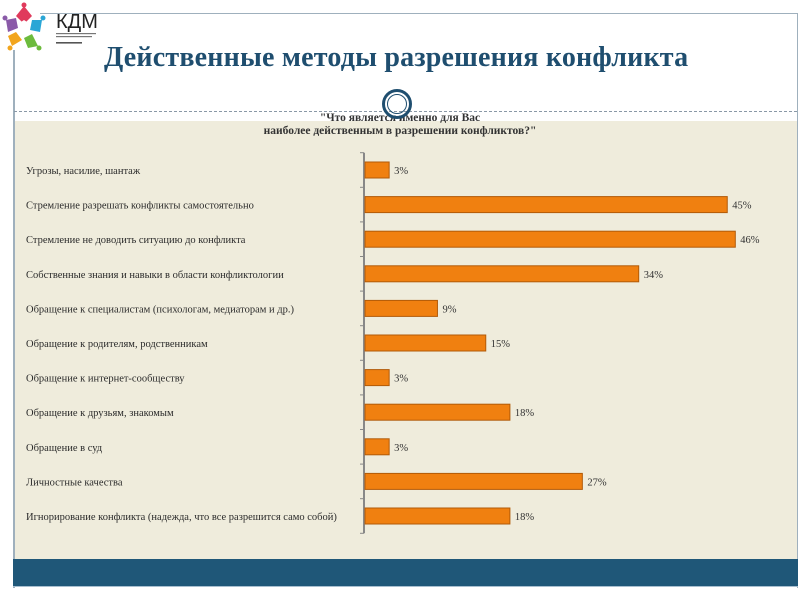 The width and height of the screenshot is (800, 600). Describe the element at coordinates (419, 13) in the screenshot. I see `frame-top-border` at that location.